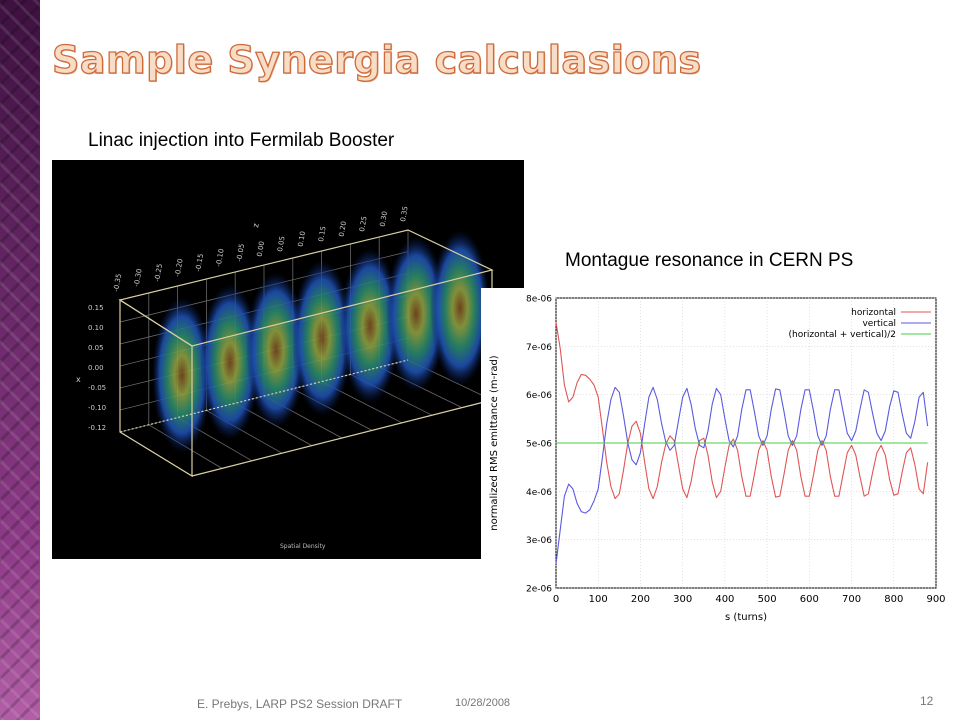 This screenshot has width=960, height=720. Describe the element at coordinates (640, 599) in the screenshot. I see `x-tick-label: 200` at that location.